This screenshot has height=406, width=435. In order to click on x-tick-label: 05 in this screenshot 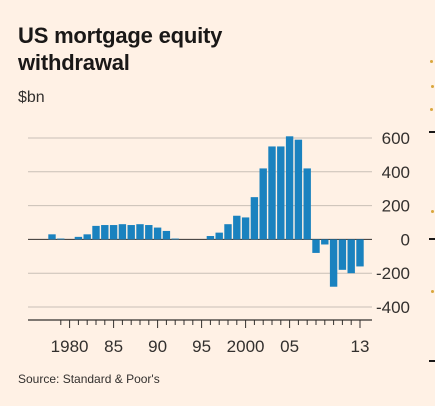, I will do `click(289, 346)`.